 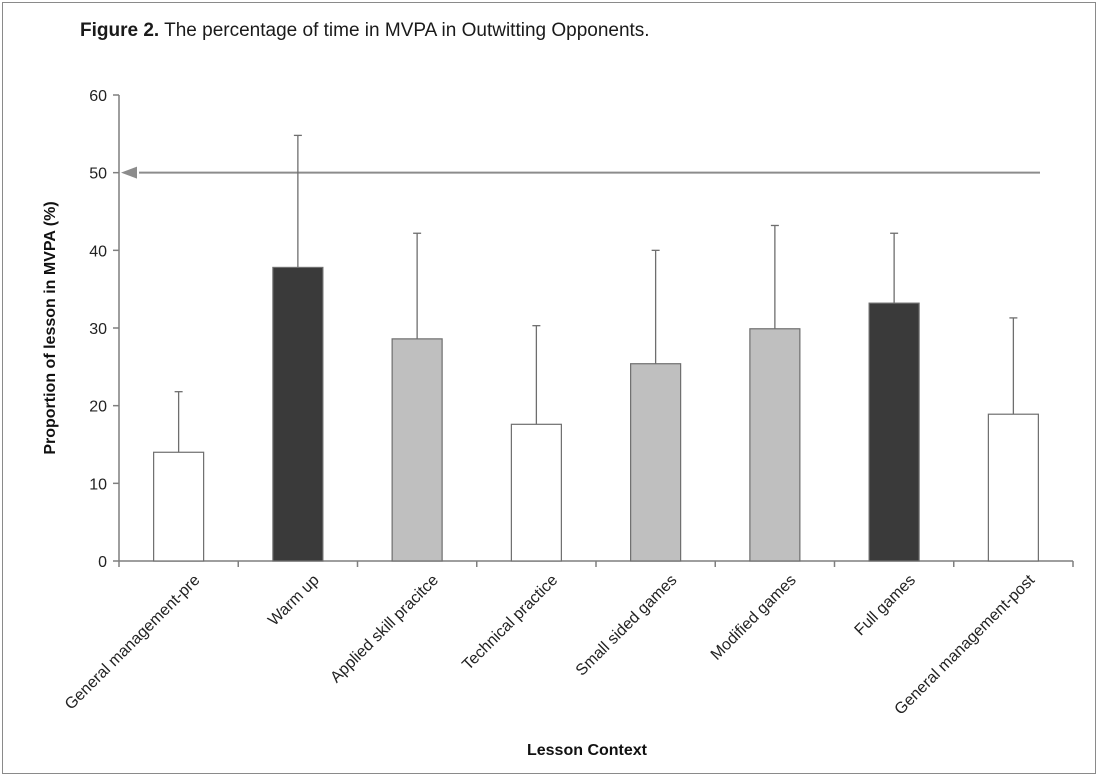 What do you see at coordinates (98, 484) in the screenshot?
I see `y-tick-label: 10` at bounding box center [98, 484].